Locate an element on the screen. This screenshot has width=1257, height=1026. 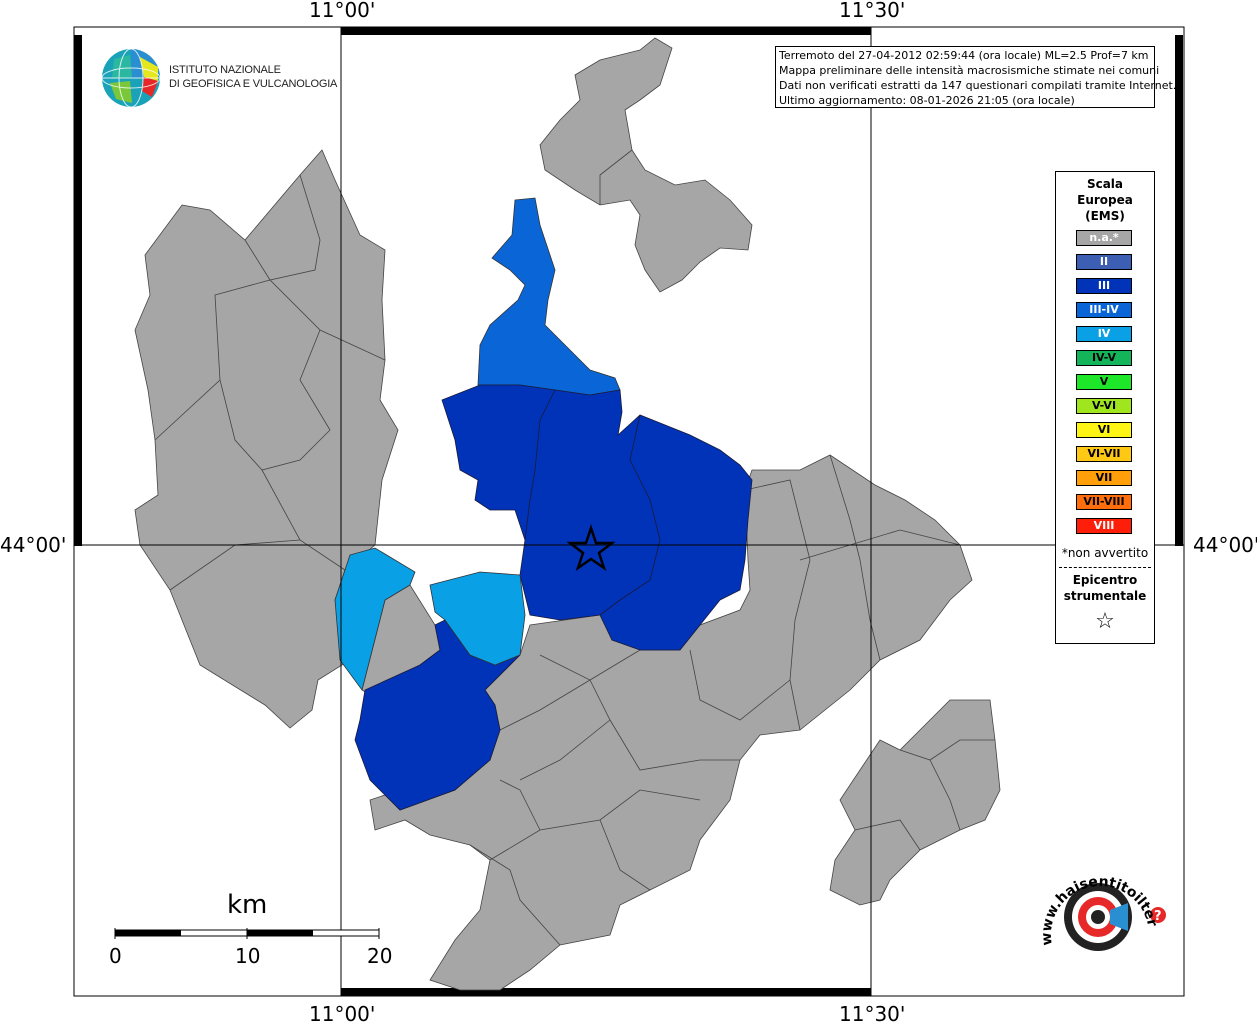
haisentito-logo: ? www.haisentitoilterremoto.it is located at coordinates (1101, 911).